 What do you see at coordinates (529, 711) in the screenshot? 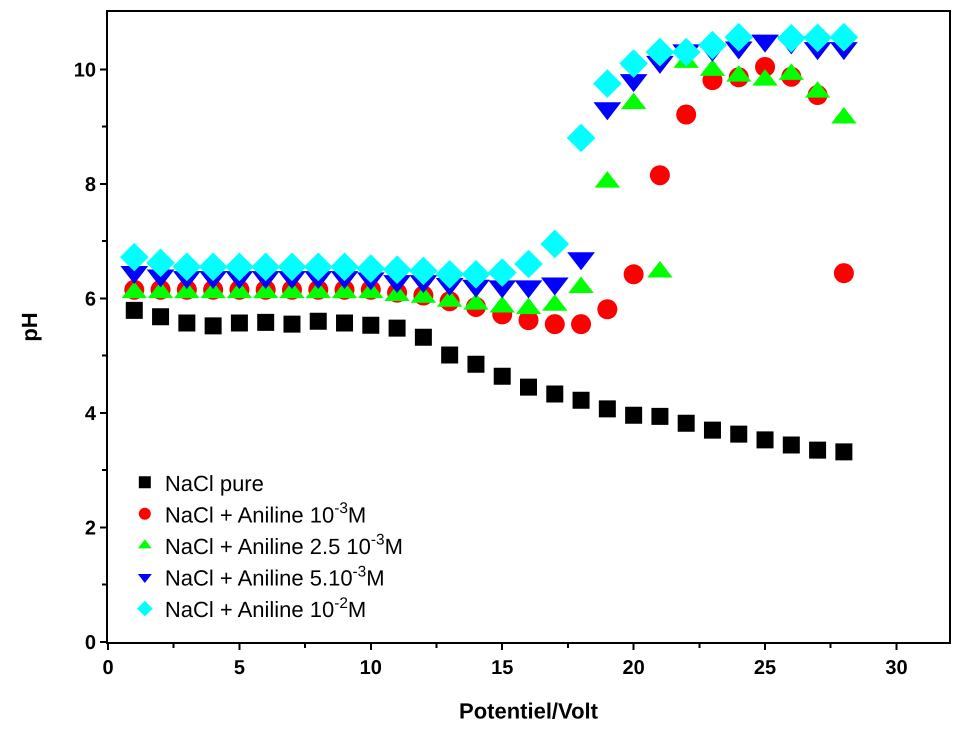
I see `x-axis-title: Potentiel/Volt` at bounding box center [529, 711].